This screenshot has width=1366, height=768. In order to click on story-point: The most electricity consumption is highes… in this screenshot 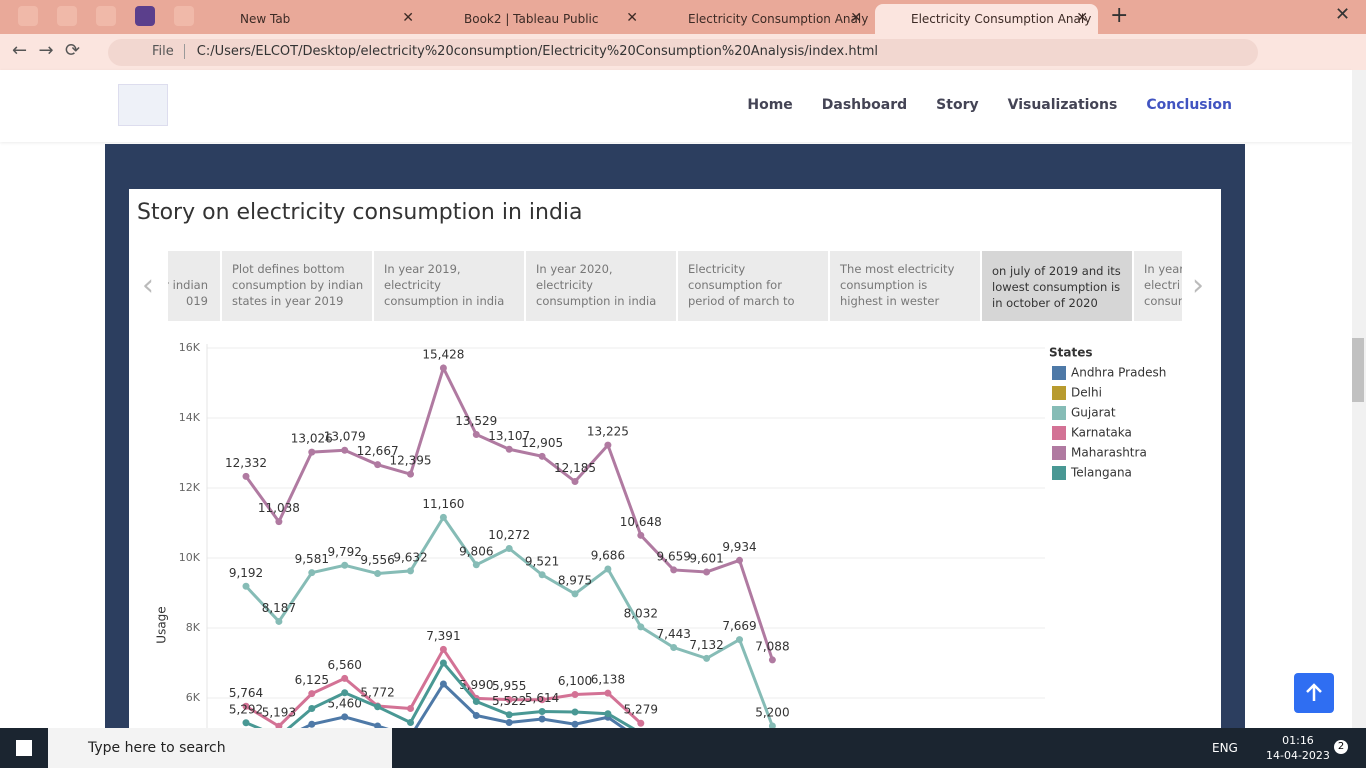, I will do `click(905, 286)`.